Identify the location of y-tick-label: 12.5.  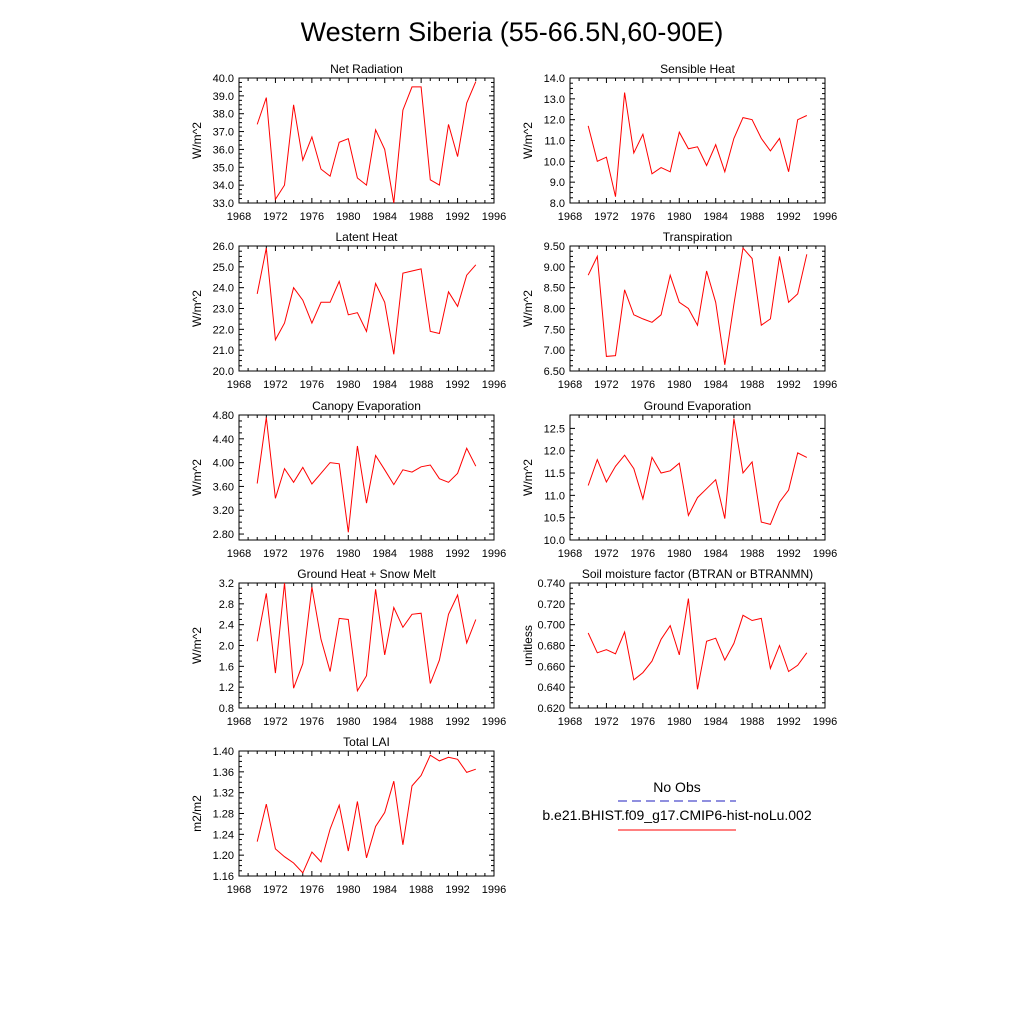
(554, 429).